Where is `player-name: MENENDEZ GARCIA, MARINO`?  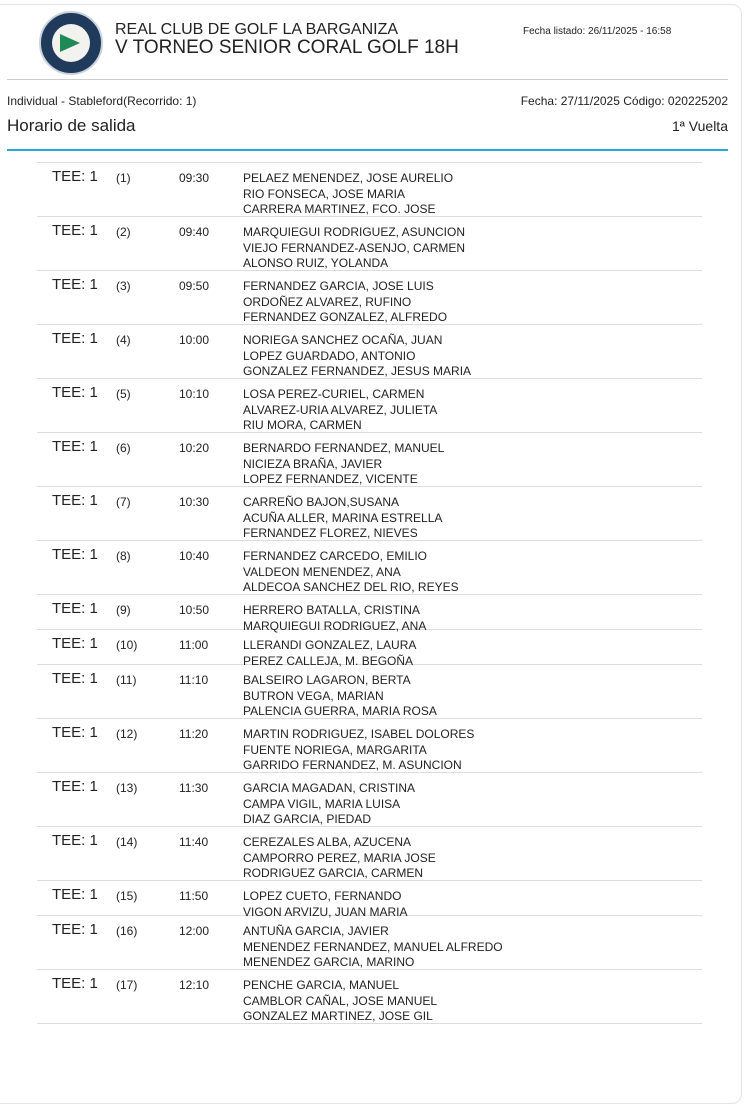
player-name: MENENDEZ GARCIA, MARINO is located at coordinates (329, 962).